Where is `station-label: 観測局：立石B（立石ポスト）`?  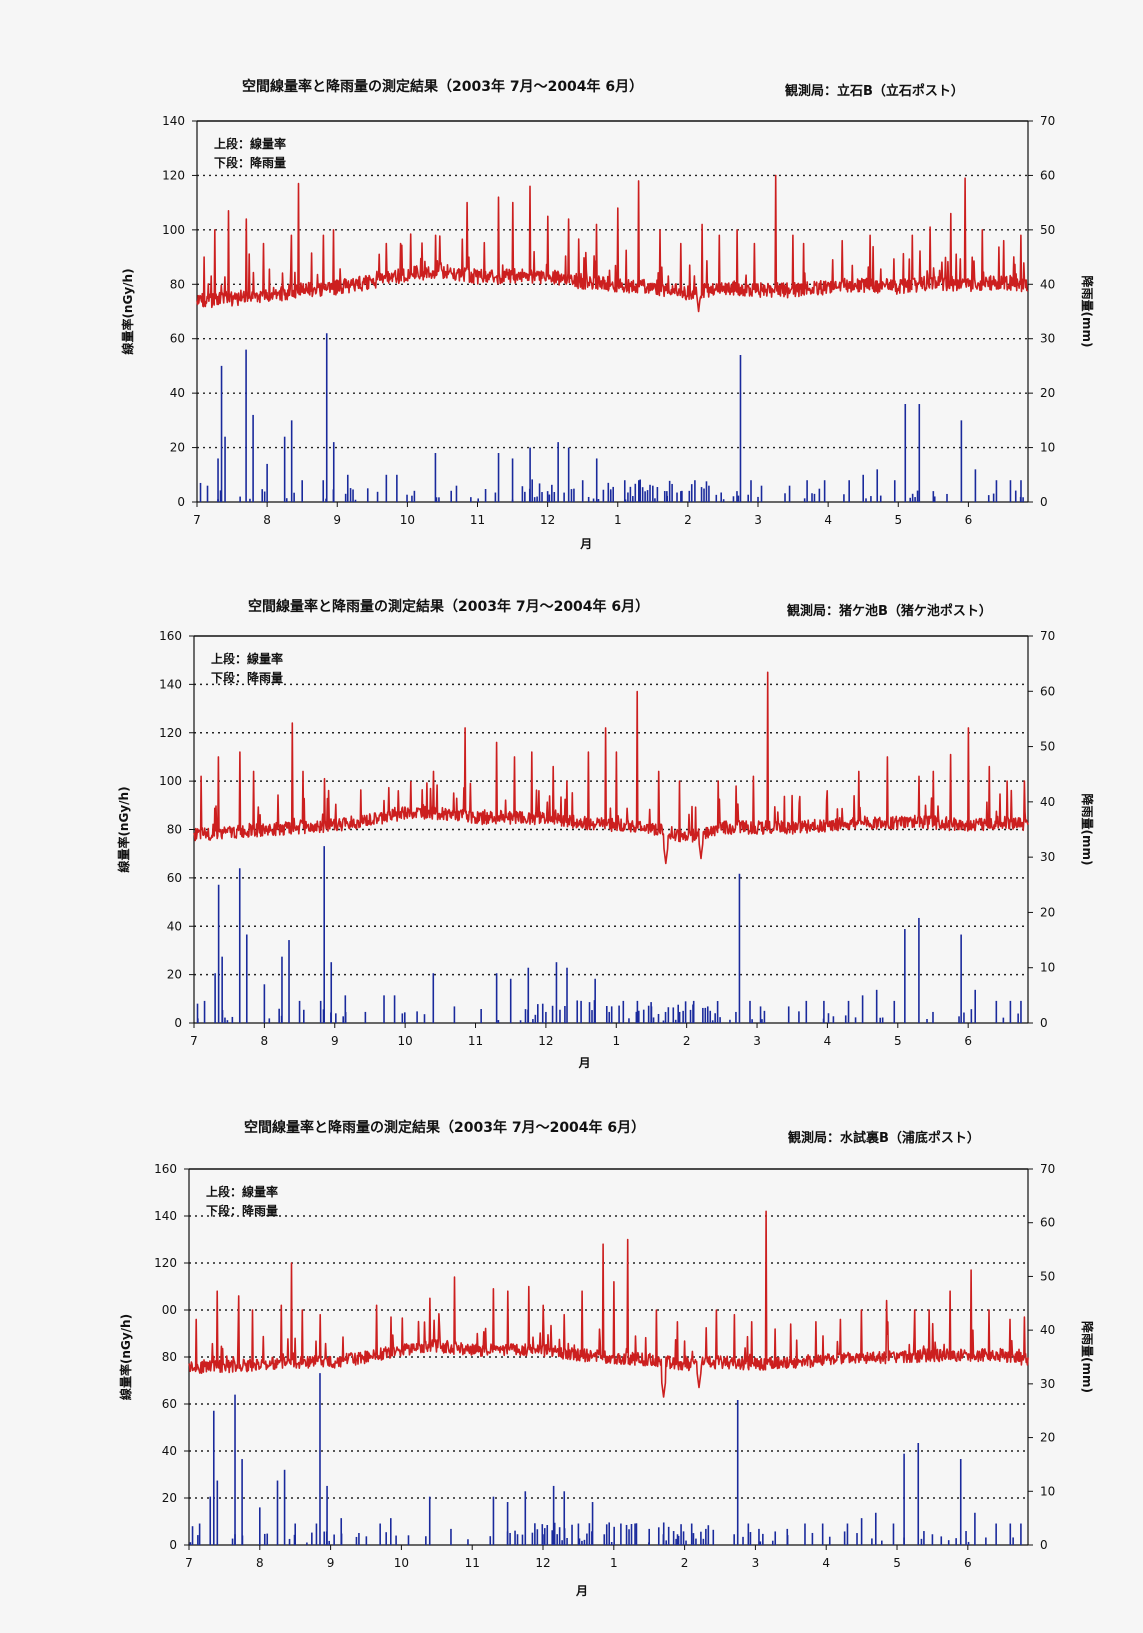 station-label: 観測局：立石B（立石ポスト） is located at coordinates (874, 91).